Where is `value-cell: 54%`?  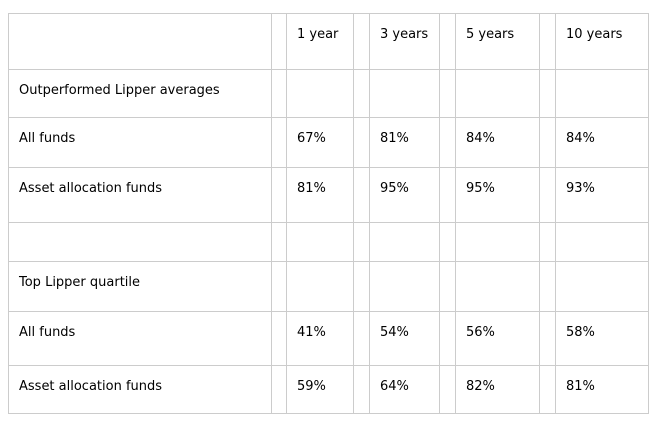
value-cell: 54% is located at coordinates (404, 338).